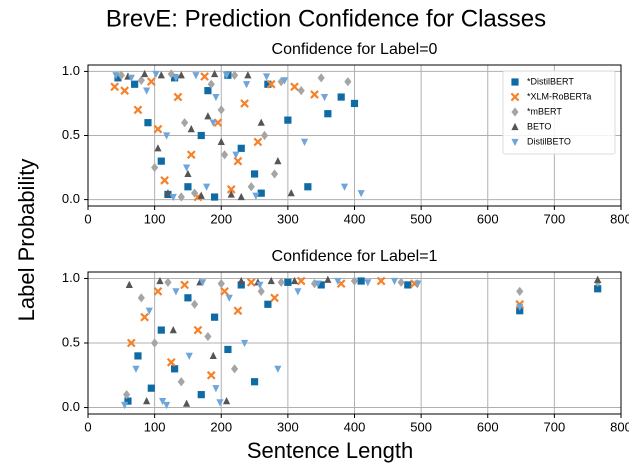 The image size is (629, 467). I want to click on figure-title: BrevE: Prediction Confidence for Classes, so click(326, 18).